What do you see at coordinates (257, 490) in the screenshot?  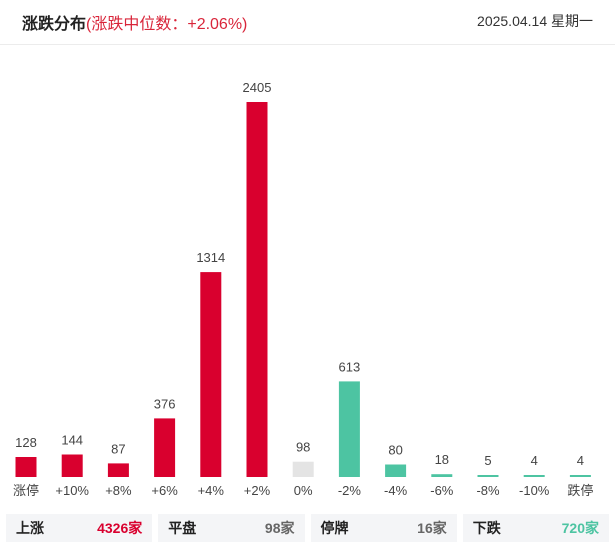 I see `category-label: +2%` at bounding box center [257, 490].